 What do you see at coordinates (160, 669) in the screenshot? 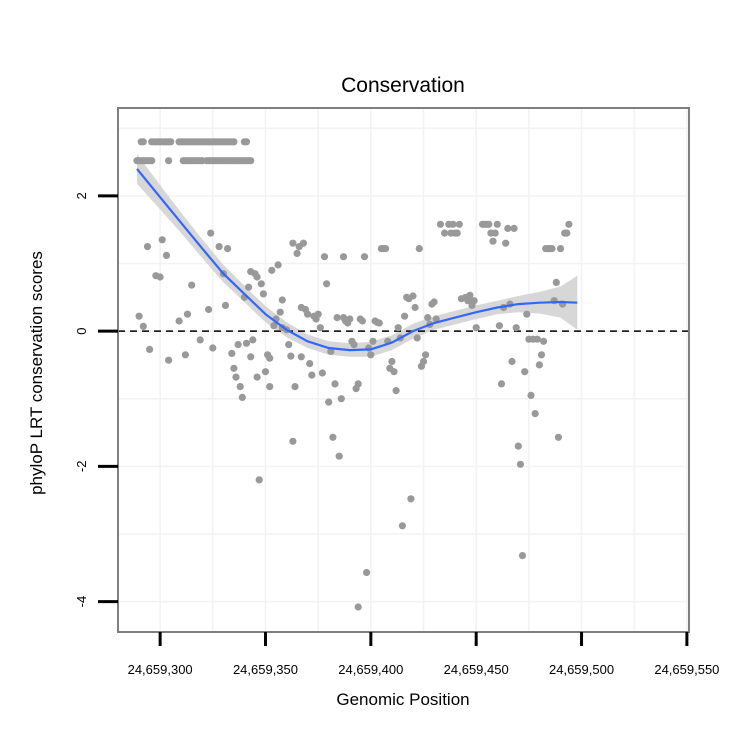
I see `x-tick-label: 24,659,300` at bounding box center [160, 669].